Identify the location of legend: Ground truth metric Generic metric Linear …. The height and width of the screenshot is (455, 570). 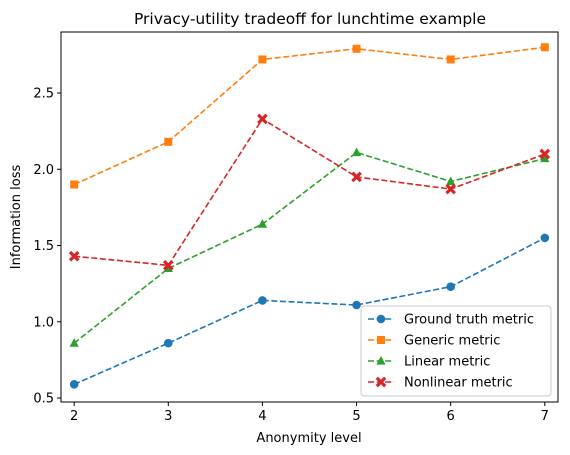
(456, 351).